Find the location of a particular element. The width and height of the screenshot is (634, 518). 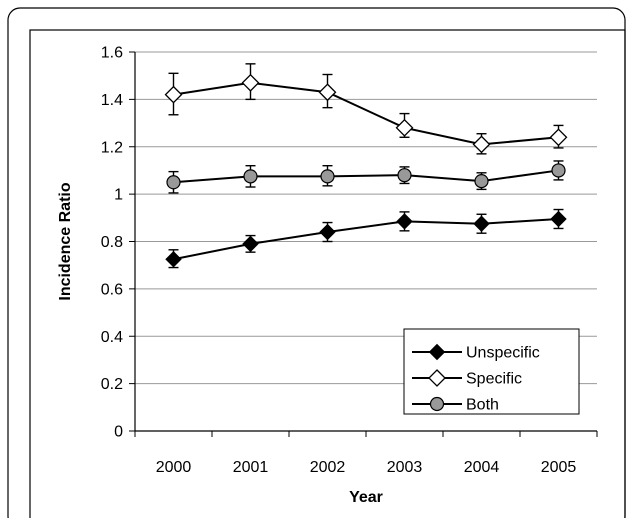

y-tick-label: 1.4 is located at coordinates (112, 100).